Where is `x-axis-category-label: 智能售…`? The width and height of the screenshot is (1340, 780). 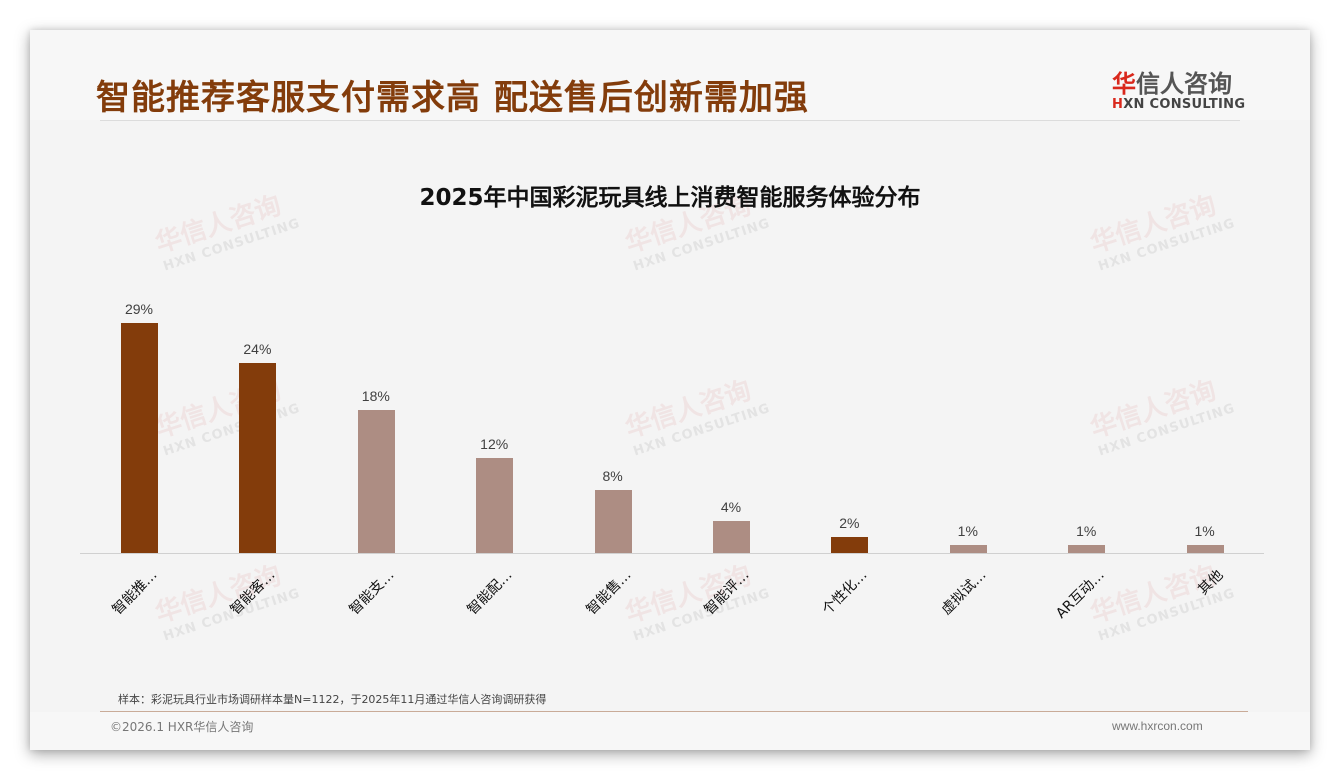 x-axis-category-label: 智能售… is located at coordinates (609, 593).